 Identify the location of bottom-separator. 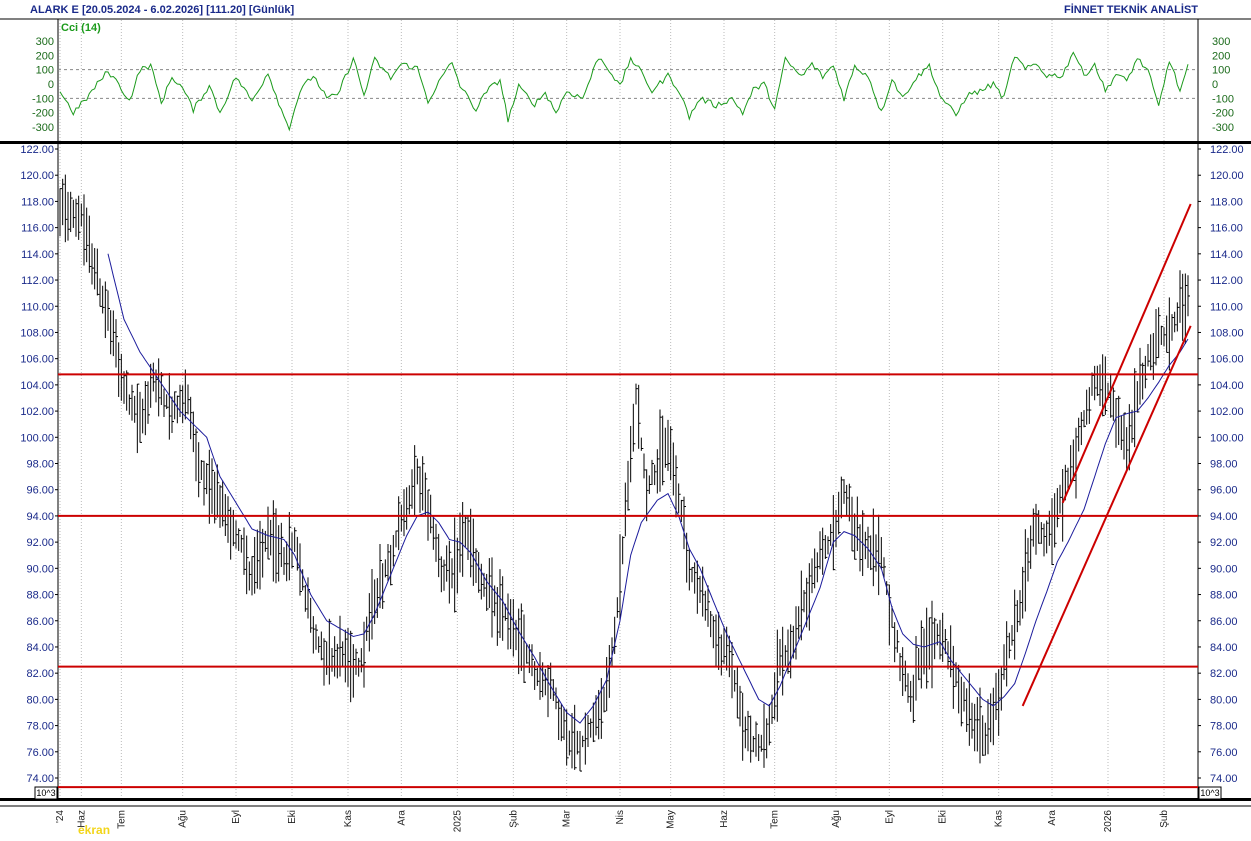
(625, 799).